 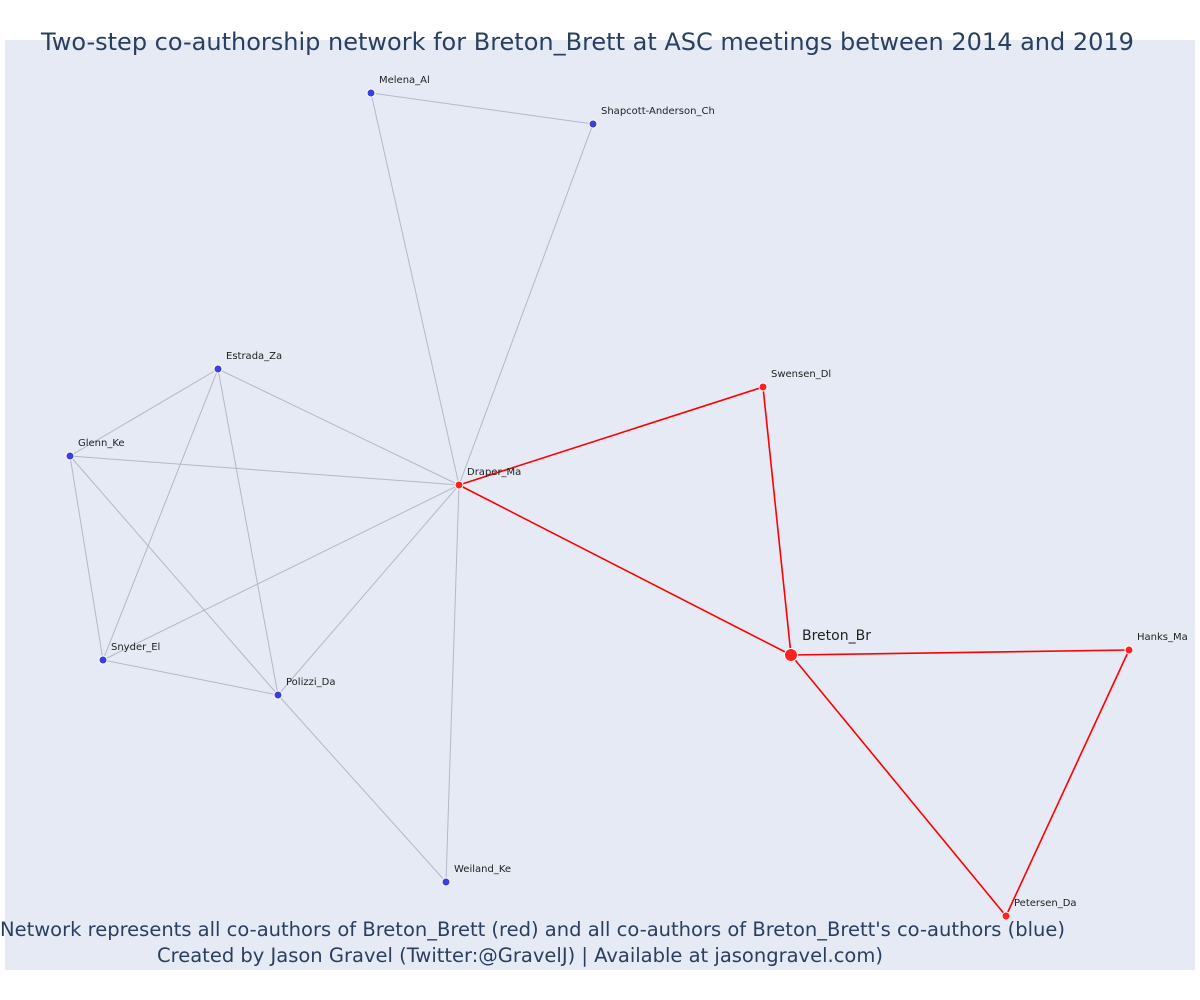 What do you see at coordinates (368, 590) in the screenshot?
I see `edge-Polizzi_Da-Draper_Ma` at bounding box center [368, 590].